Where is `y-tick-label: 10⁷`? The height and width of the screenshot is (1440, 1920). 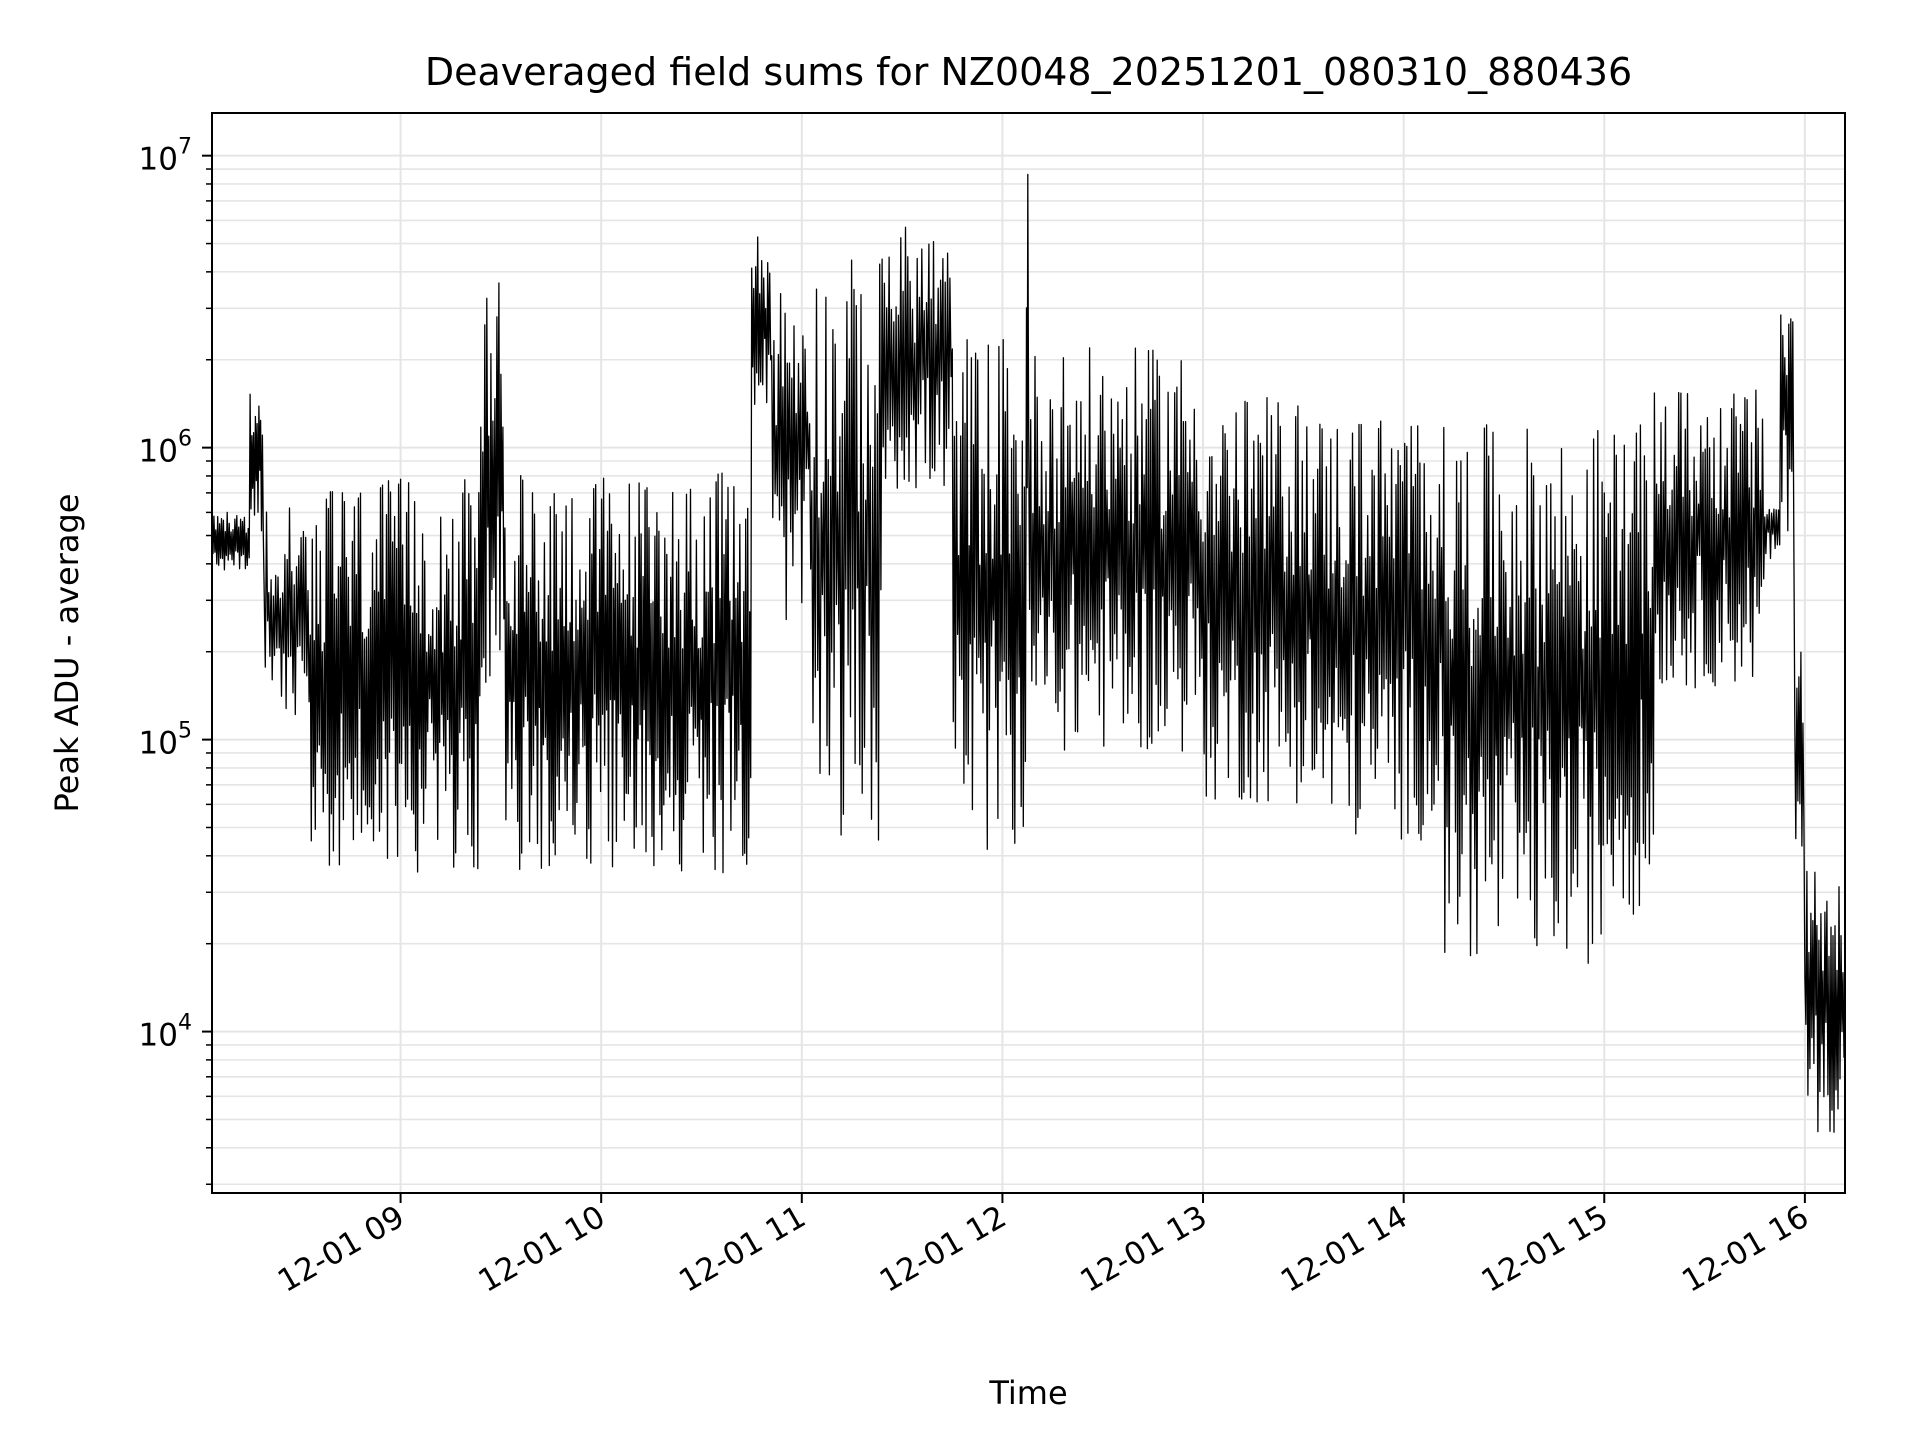 y-tick-label: 10⁷ is located at coordinates (165, 156).